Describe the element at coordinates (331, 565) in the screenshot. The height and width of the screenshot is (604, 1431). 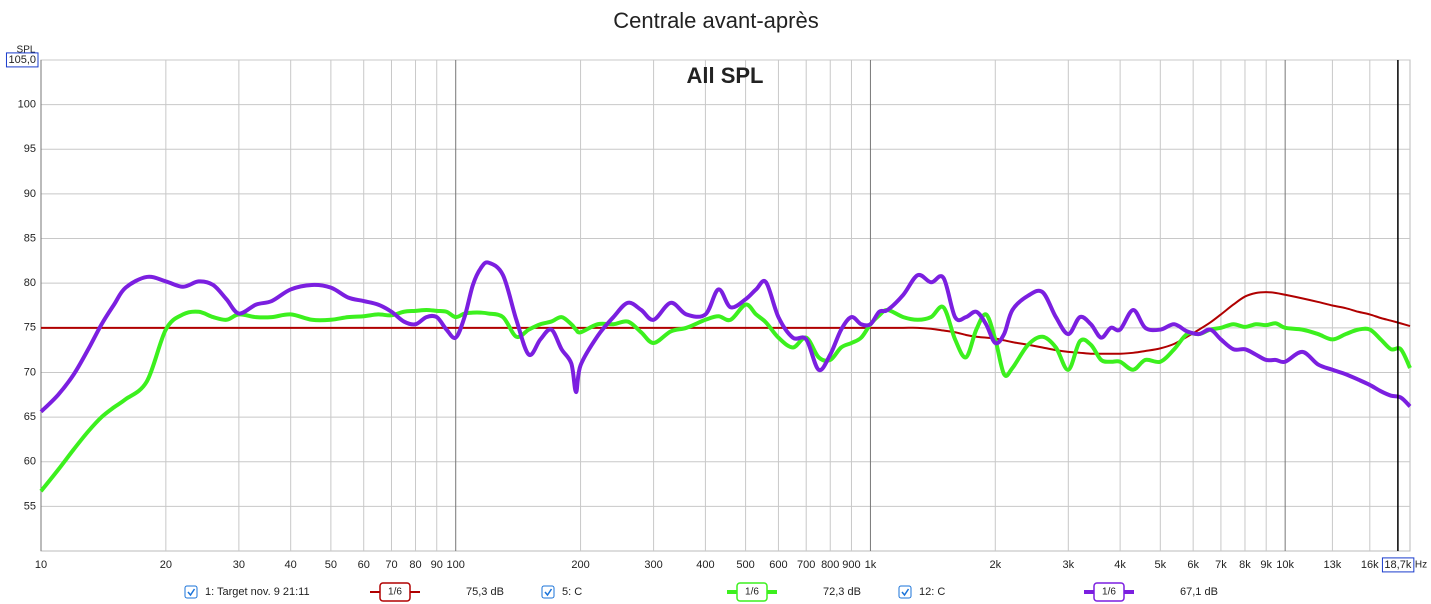
I see `x-tick-label: 50` at that location.